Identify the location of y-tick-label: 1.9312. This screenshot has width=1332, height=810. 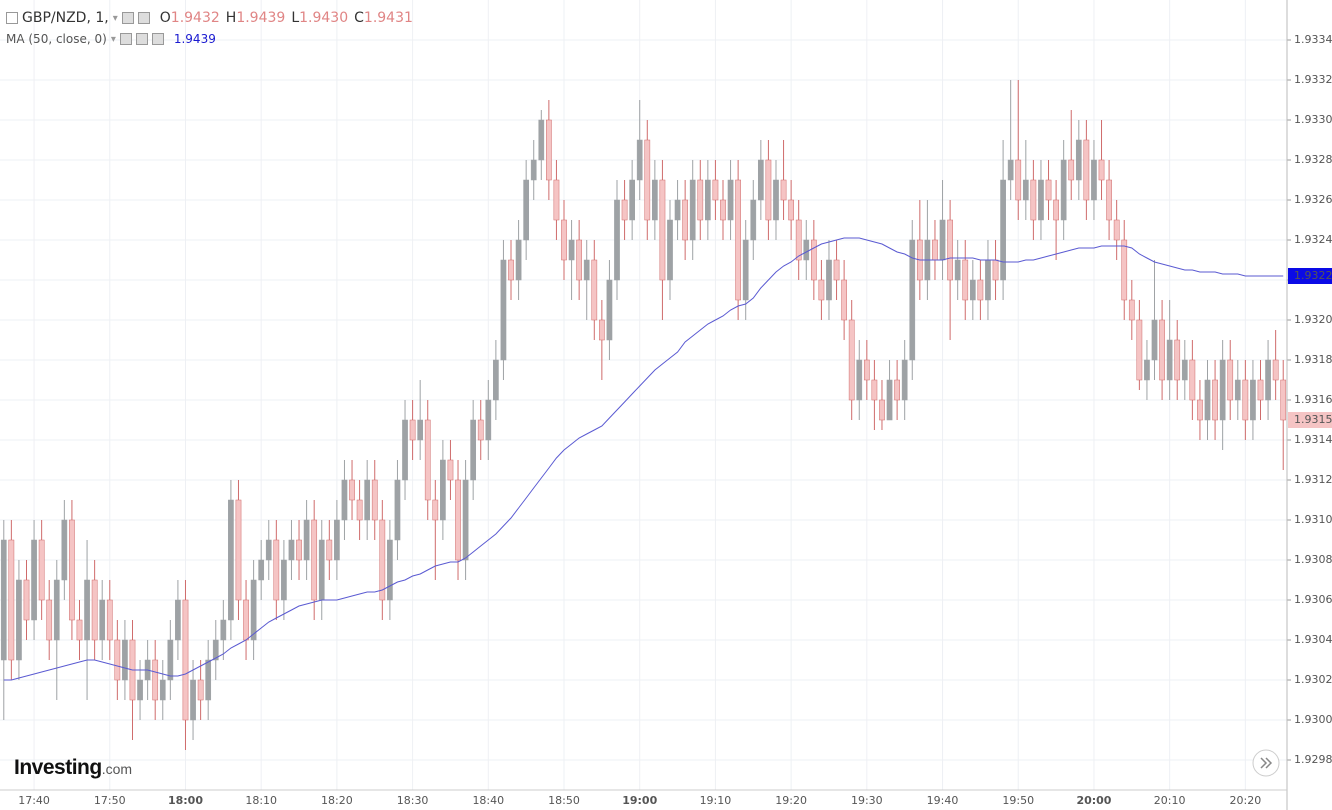
(1313, 479).